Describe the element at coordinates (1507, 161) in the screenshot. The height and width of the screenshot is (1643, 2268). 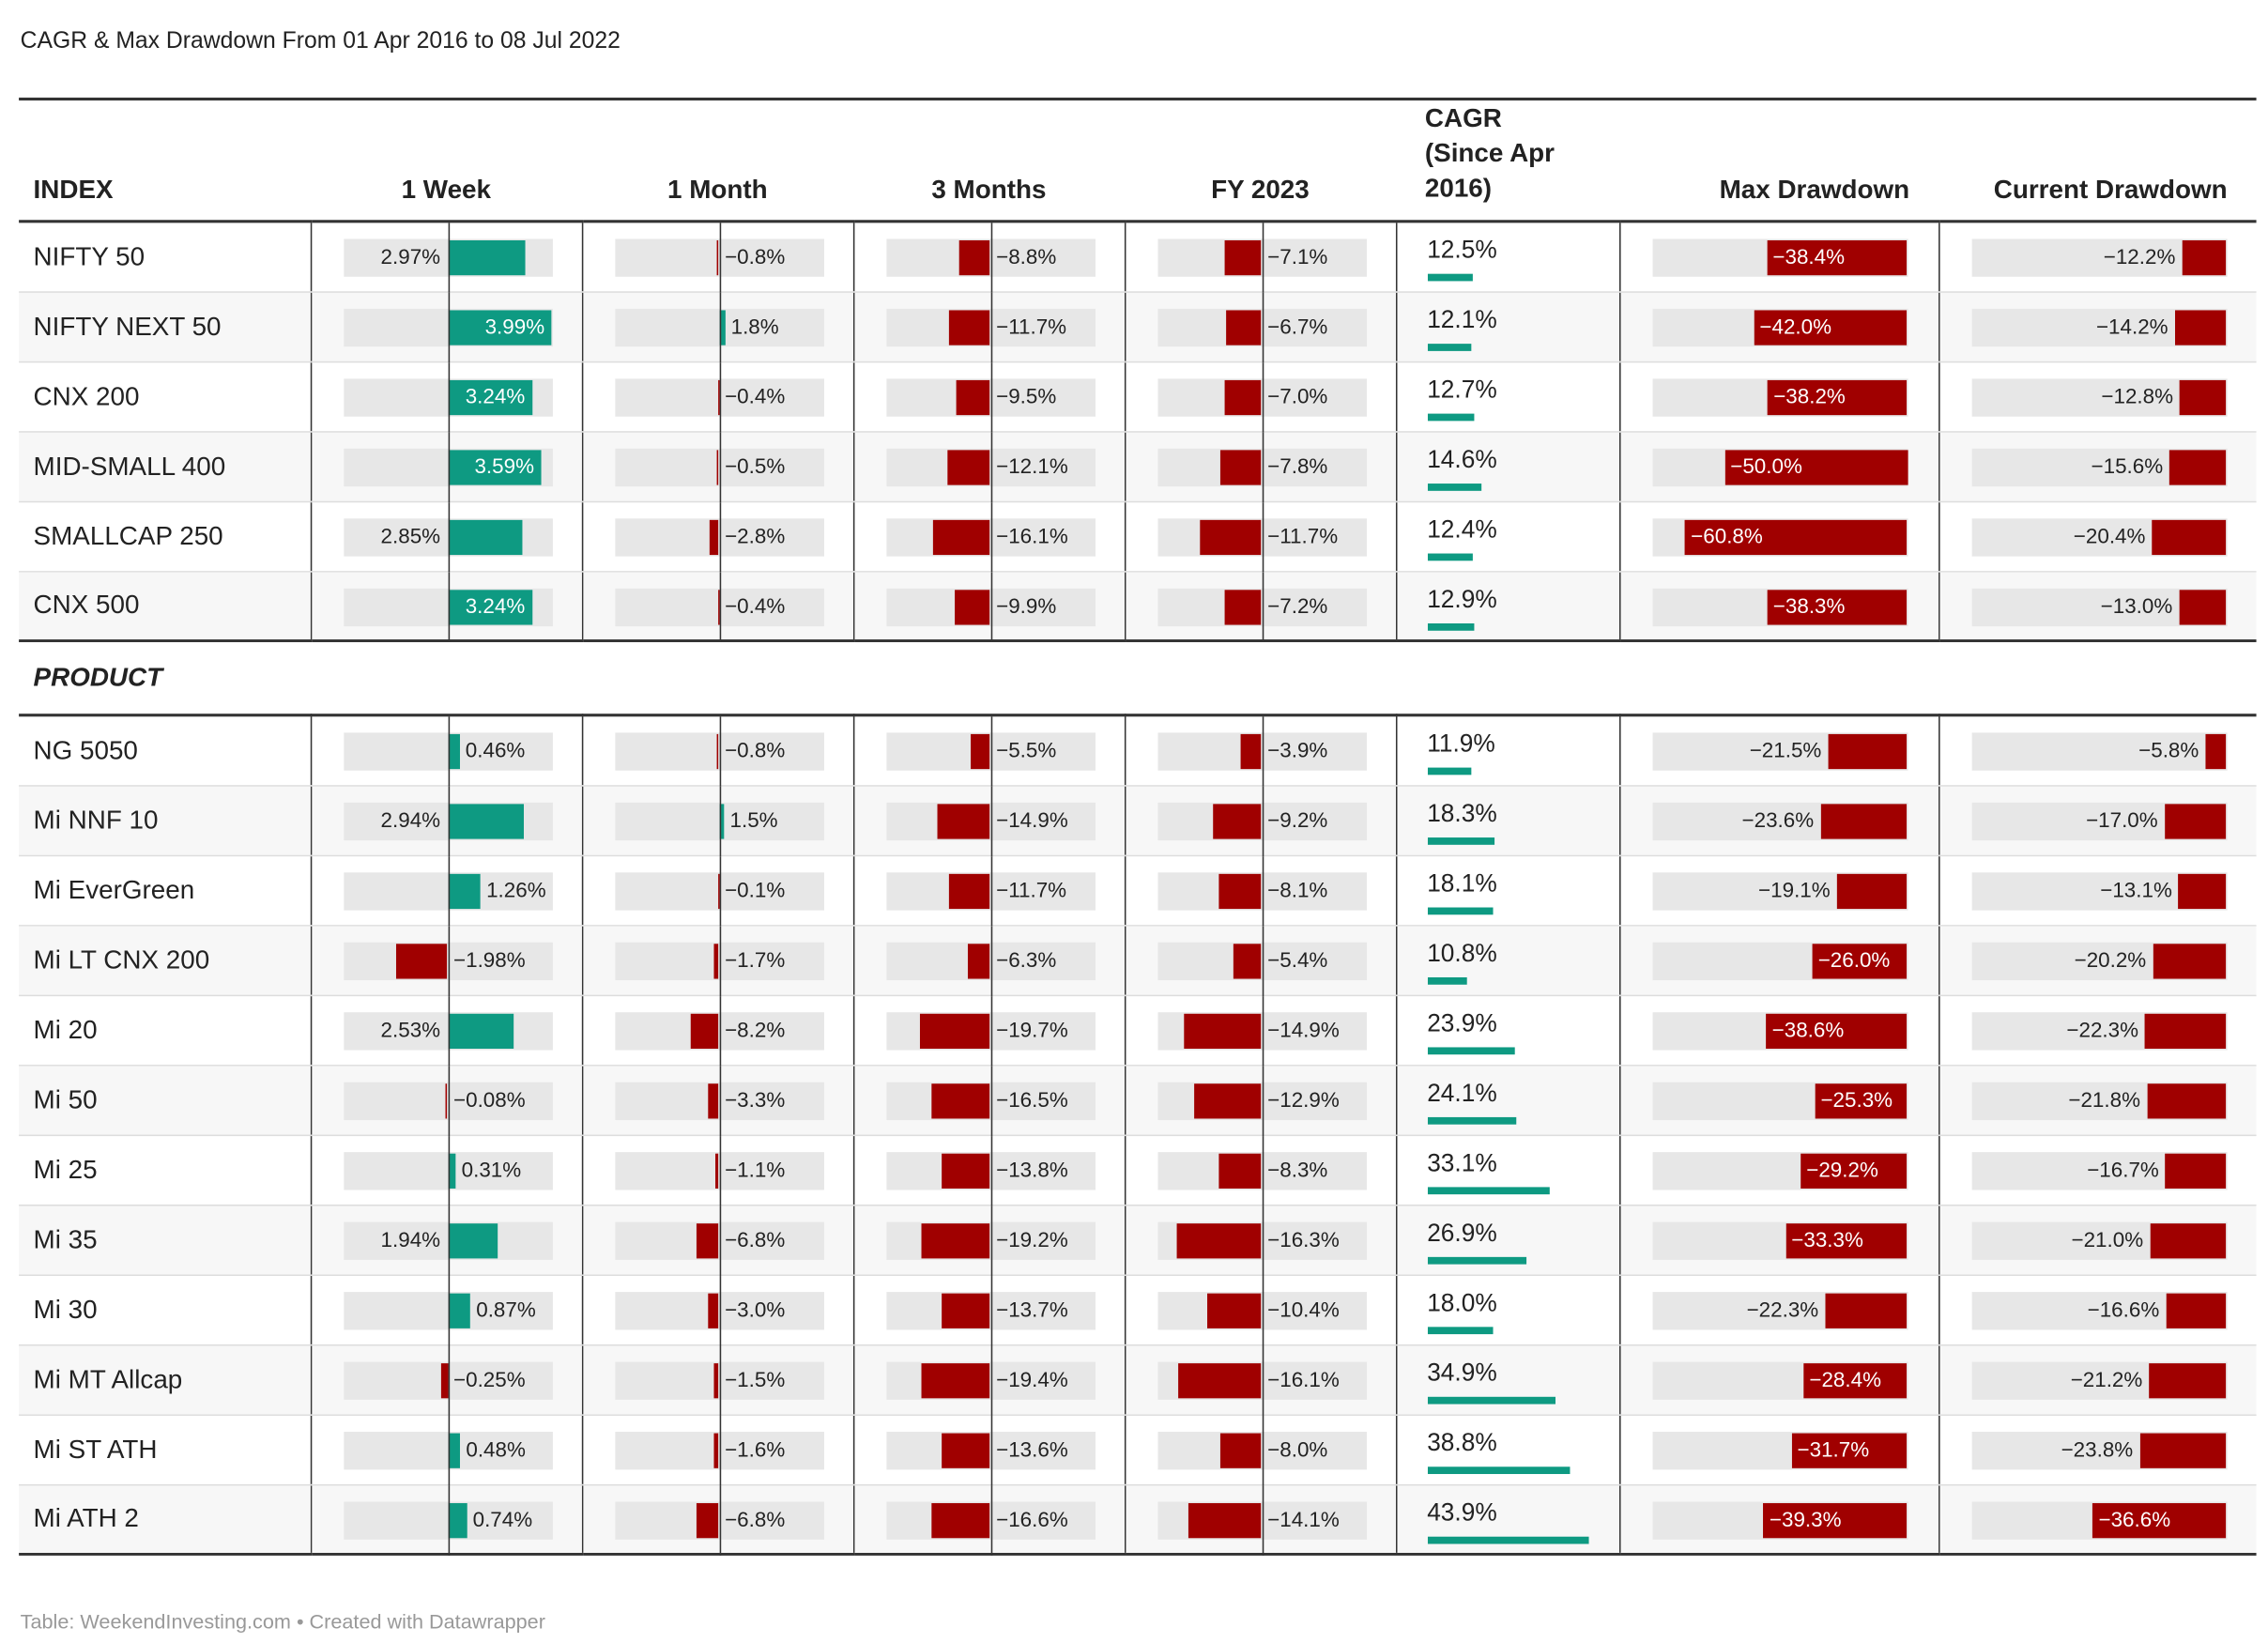
I see `col-header-cagr: CAGR (Since Apr 2016)` at that location.